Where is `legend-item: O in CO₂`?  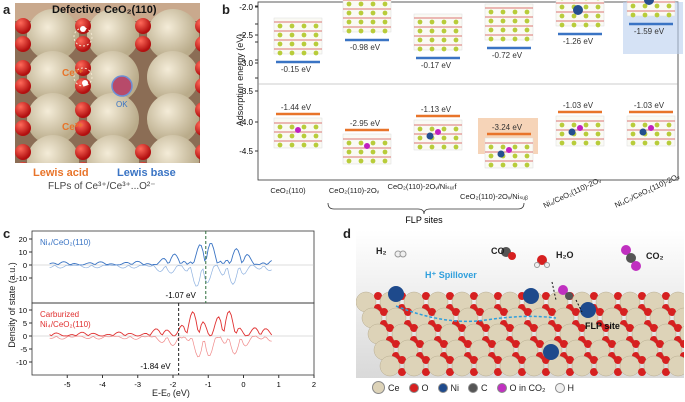
legend-item: O in CO₂ is located at coordinates (521, 387).